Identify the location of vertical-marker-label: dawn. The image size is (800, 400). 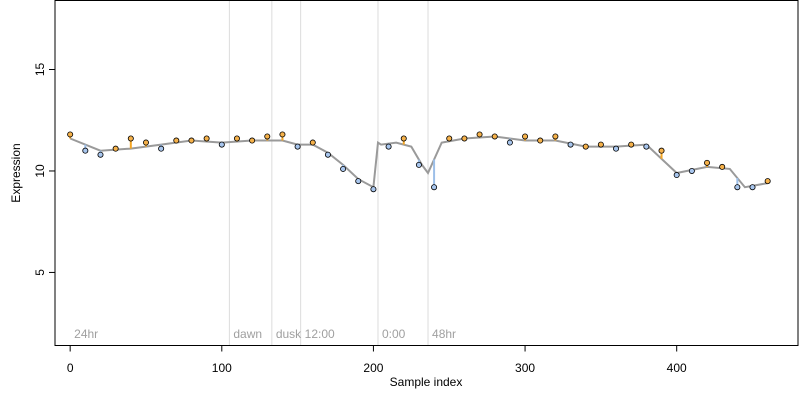
(247, 334).